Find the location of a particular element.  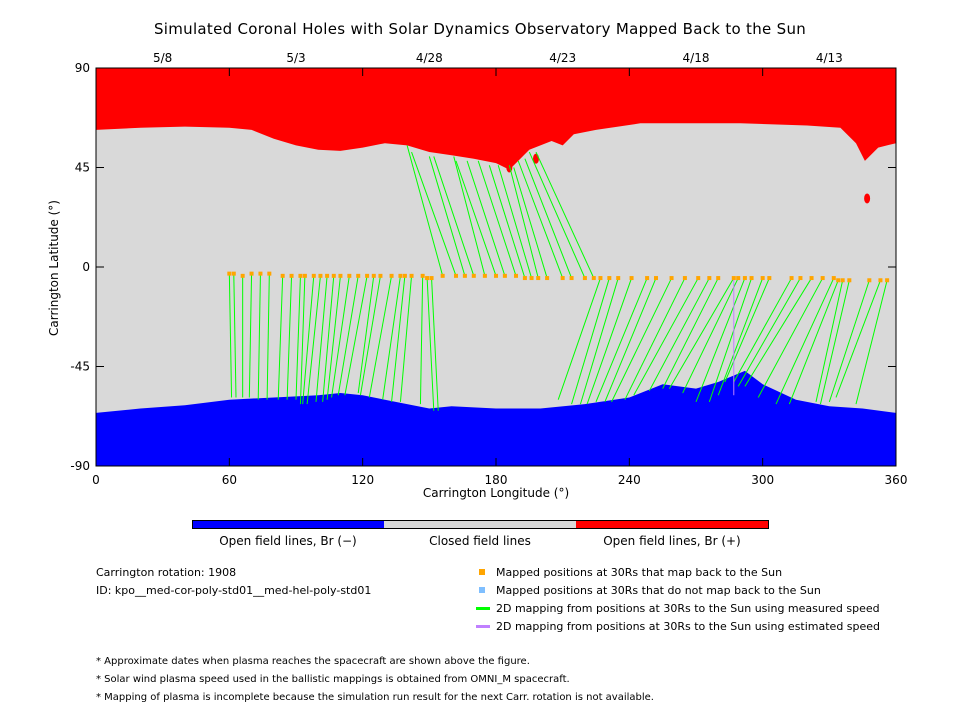

x-tick-label: 0 is located at coordinates (96, 480).